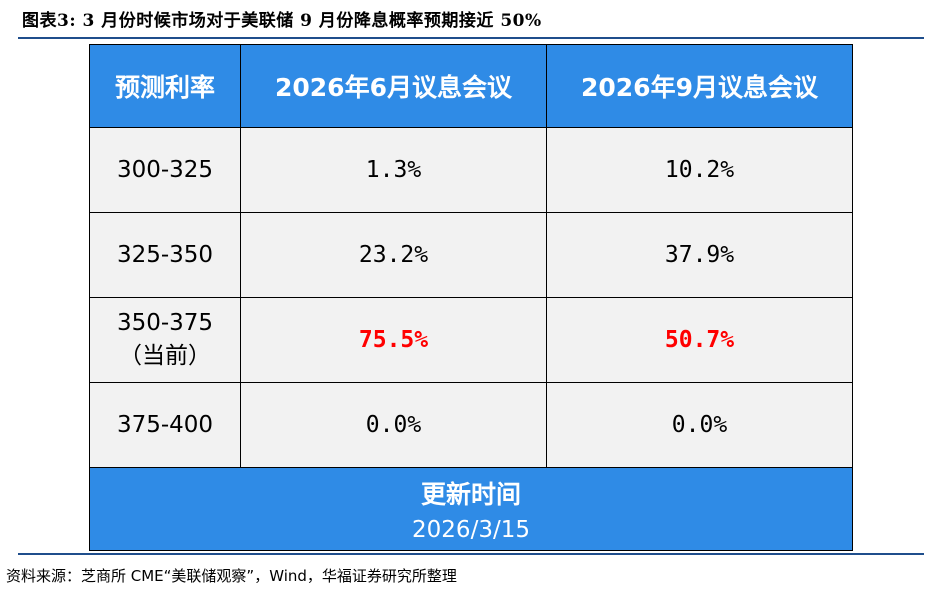 The width and height of the screenshot is (935, 594). I want to click on update-date: 2026/3/15, so click(471, 530).